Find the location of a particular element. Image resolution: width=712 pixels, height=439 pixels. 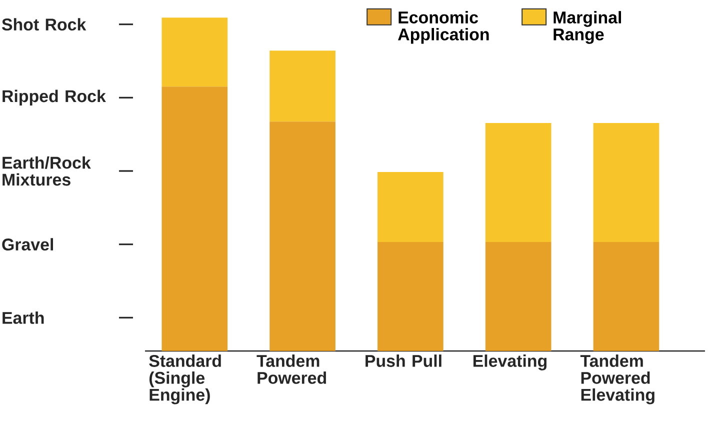

x-tick-label: Standard (Single Engine) is located at coordinates (185, 379).